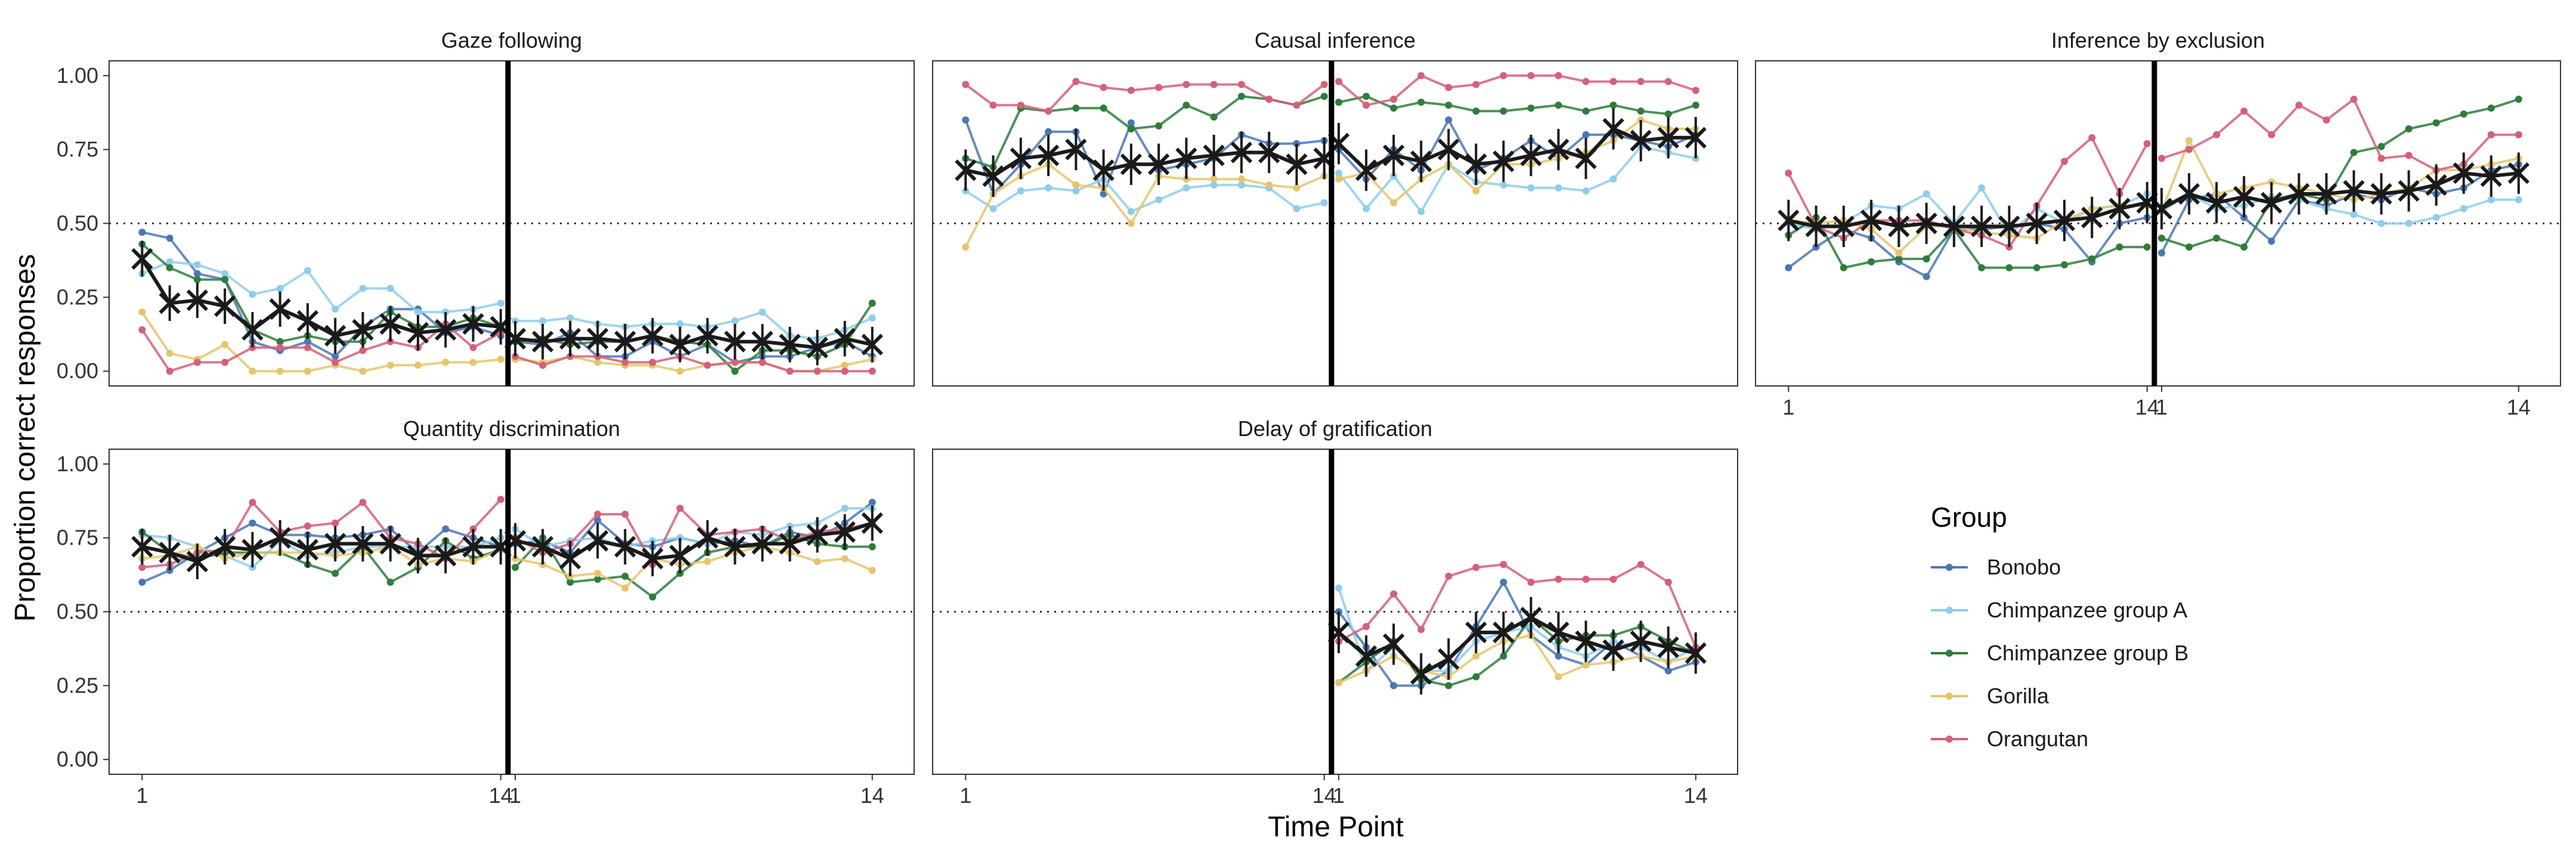  I want to click on legend-key-point, so click(1949, 567).